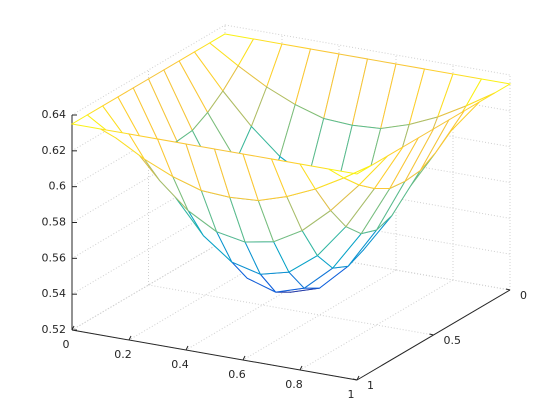 Image resolution: width=560 pixels, height=420 pixels. Describe the element at coordinates (66, 344) in the screenshot. I see `x-tick-label: 0` at that location.